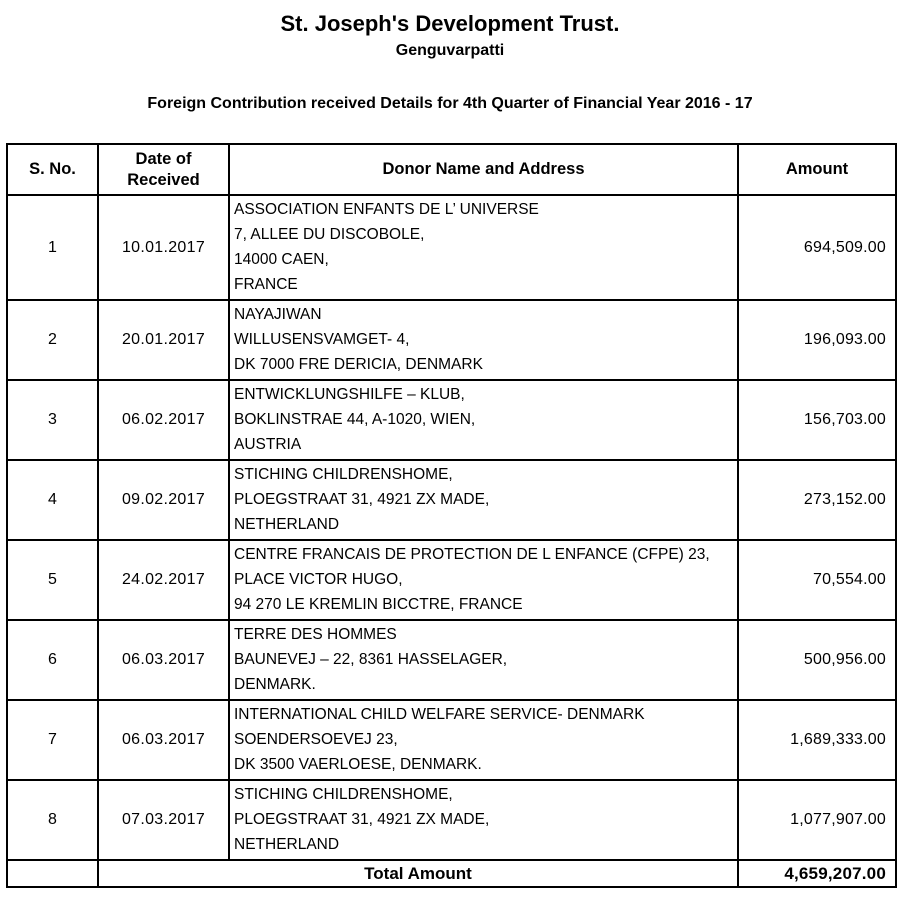 The image size is (900, 899). Describe the element at coordinates (278, 314) in the screenshot. I see `donor-address-line: NAYAJIWAN` at that location.